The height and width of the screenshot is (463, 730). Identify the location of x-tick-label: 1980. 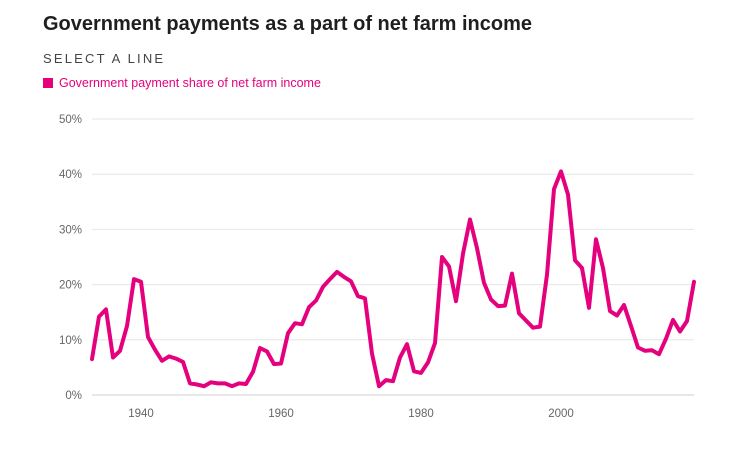
(421, 414).